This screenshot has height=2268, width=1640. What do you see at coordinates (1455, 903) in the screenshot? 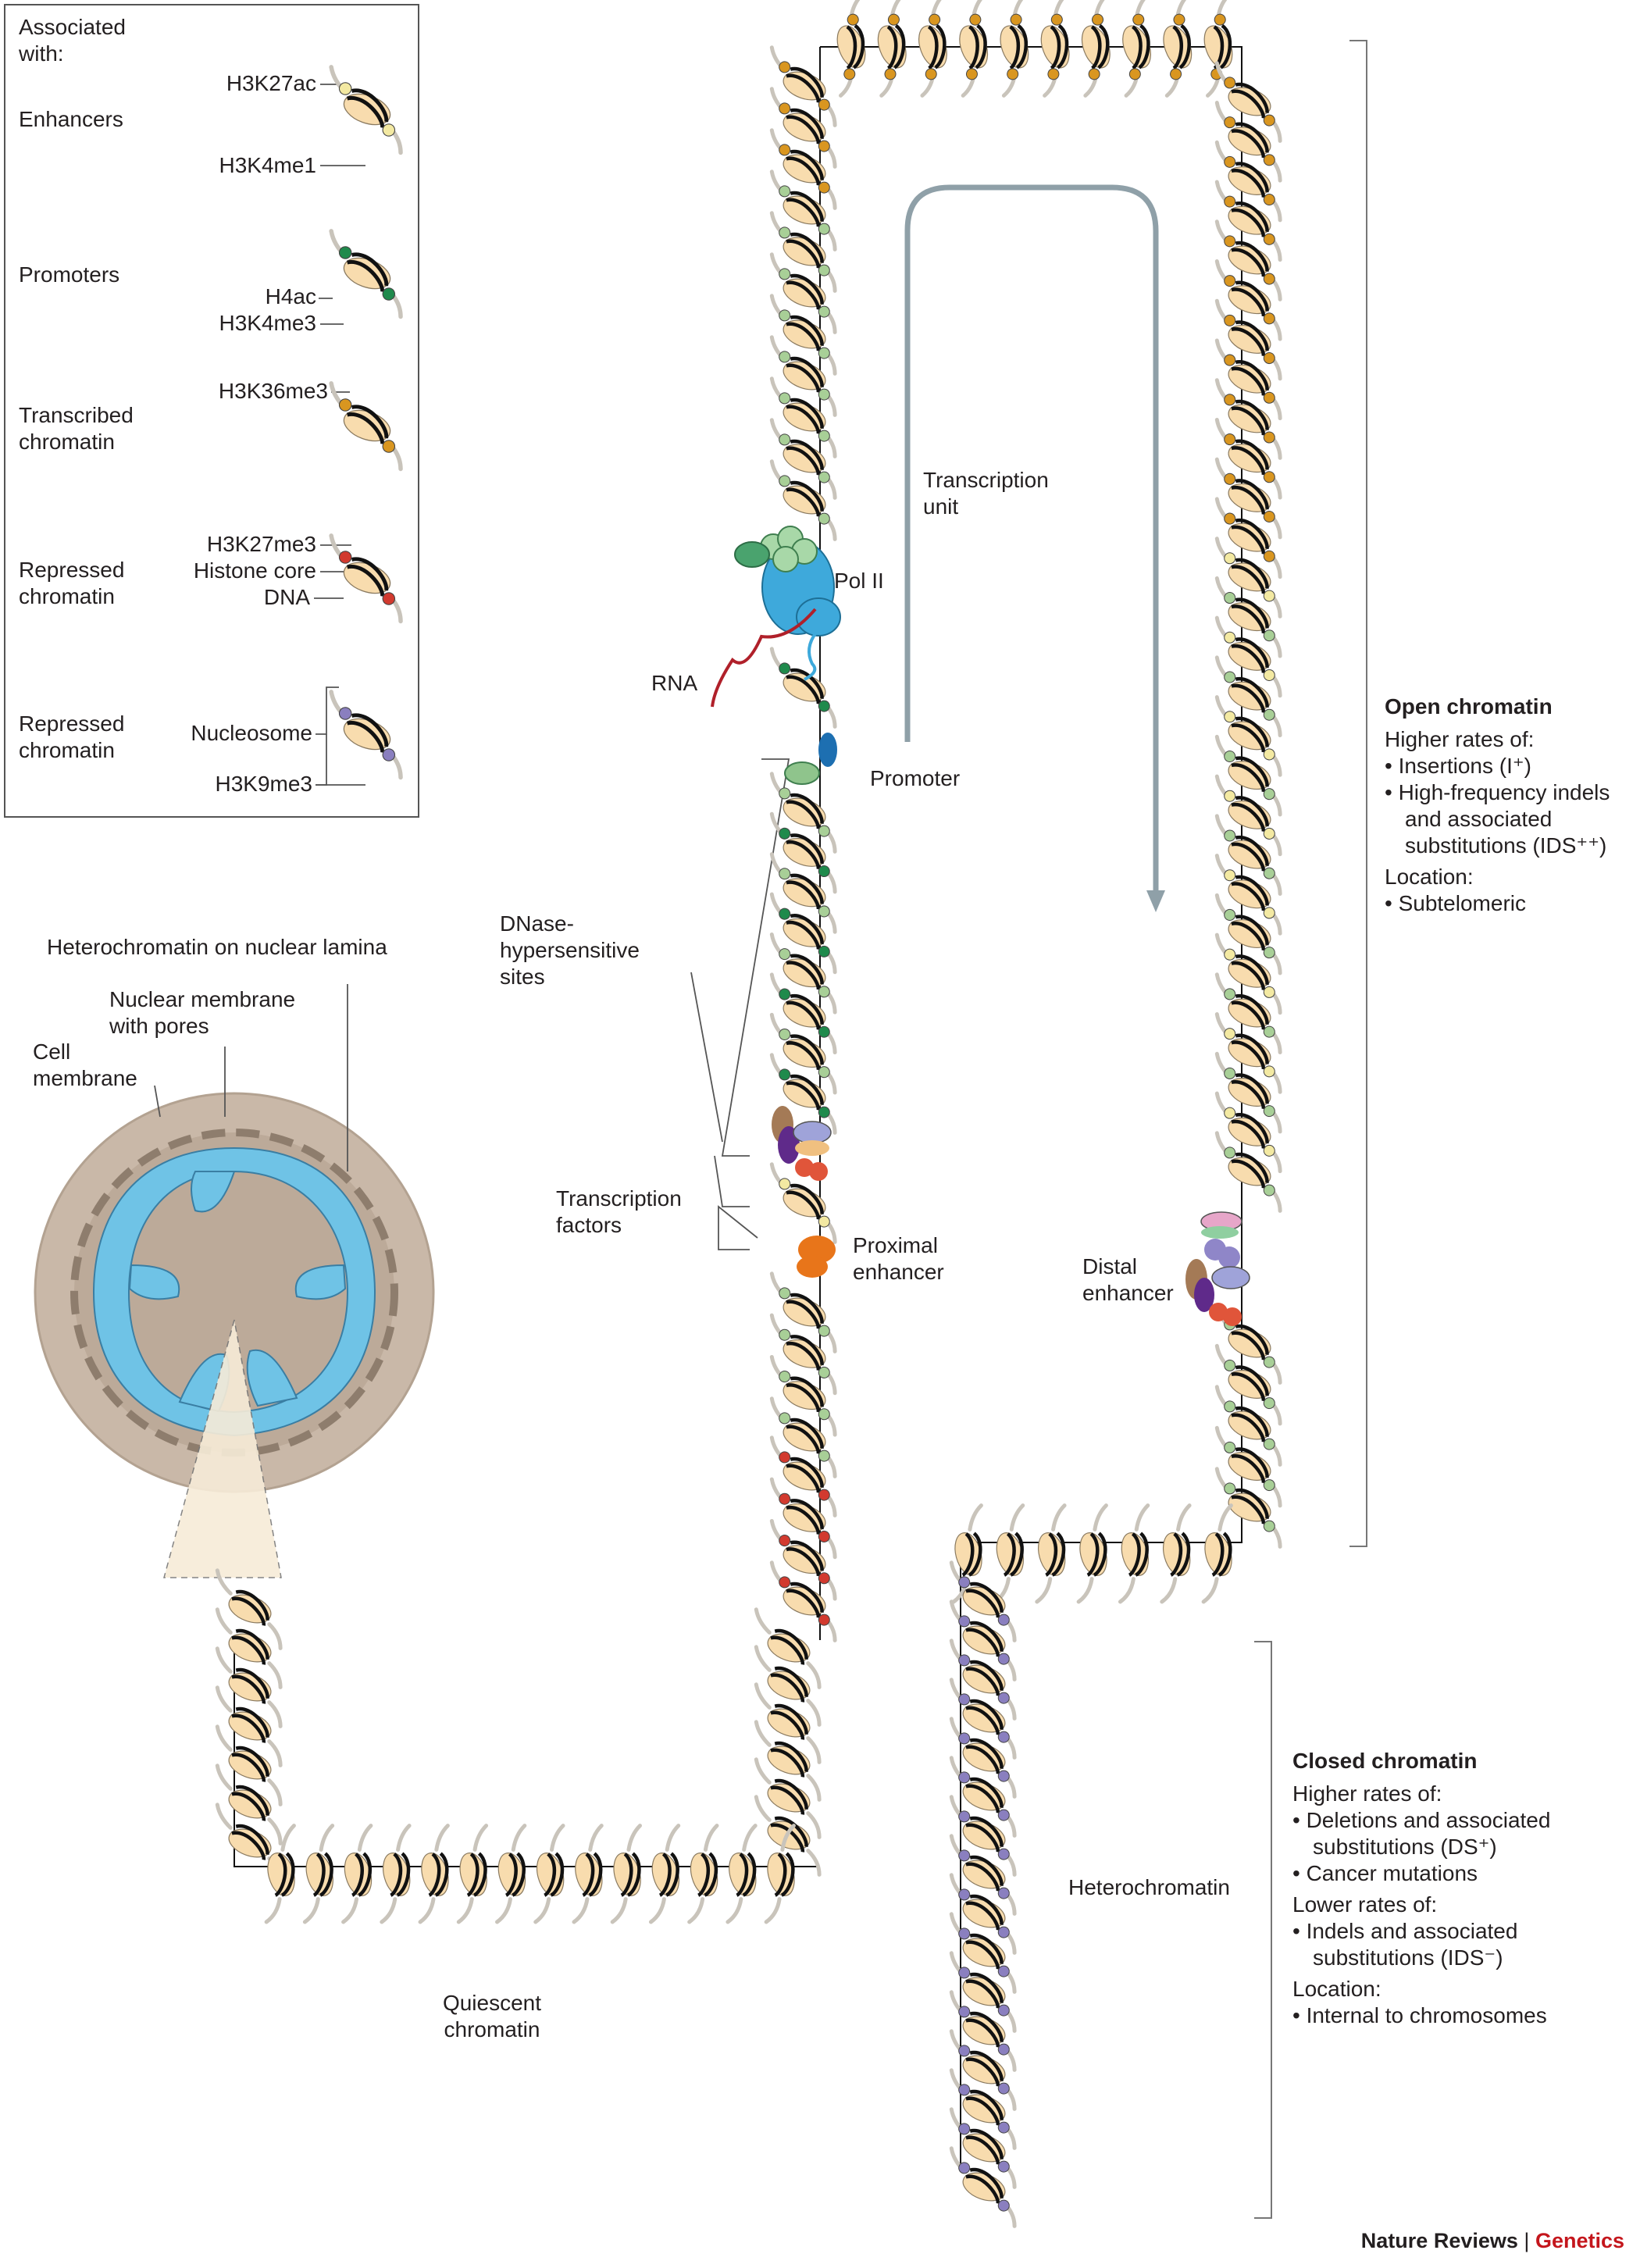
I see `open-line-5: • Subtelomeric` at bounding box center [1455, 903].